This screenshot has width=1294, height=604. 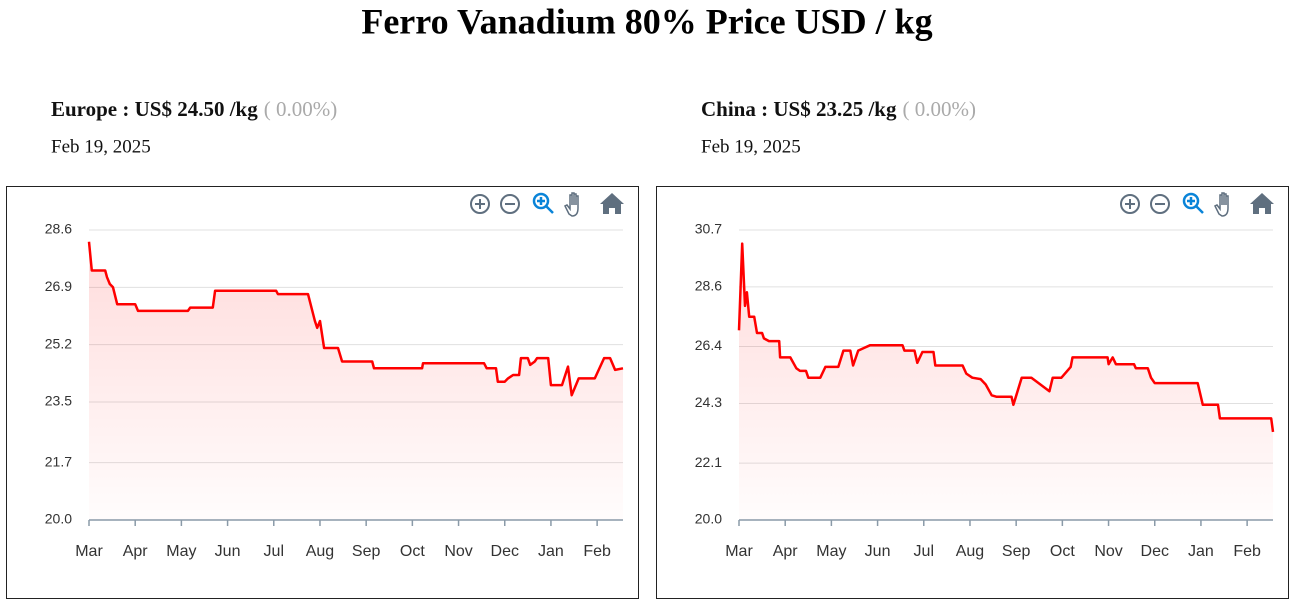 I want to click on page-title: Ferro Vanadium 80% Price USD / kg, so click(x=646, y=21).